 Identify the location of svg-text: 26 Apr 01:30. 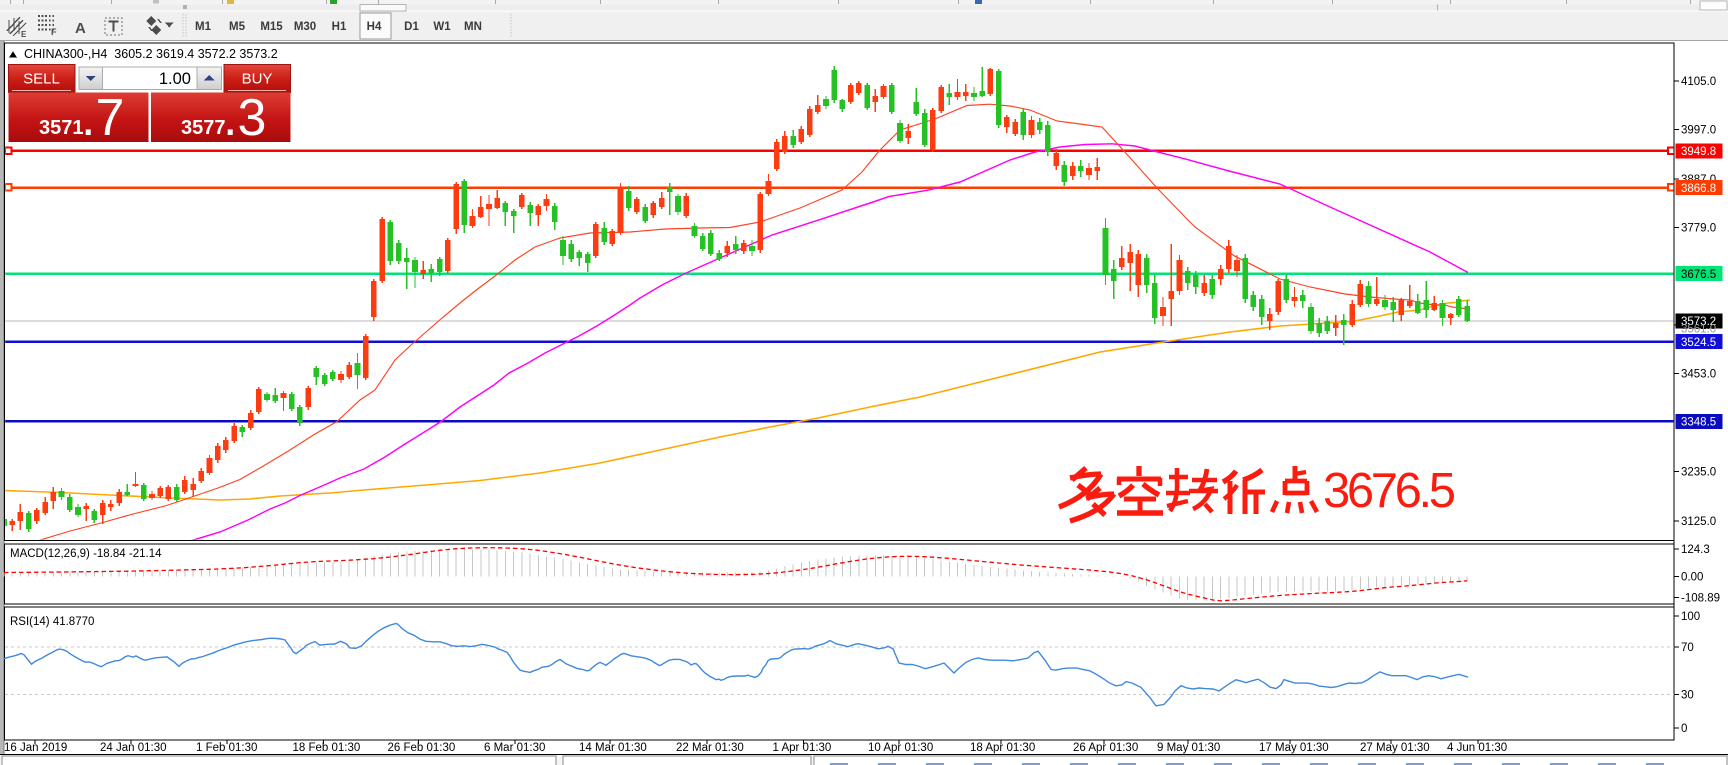
(1105, 748).